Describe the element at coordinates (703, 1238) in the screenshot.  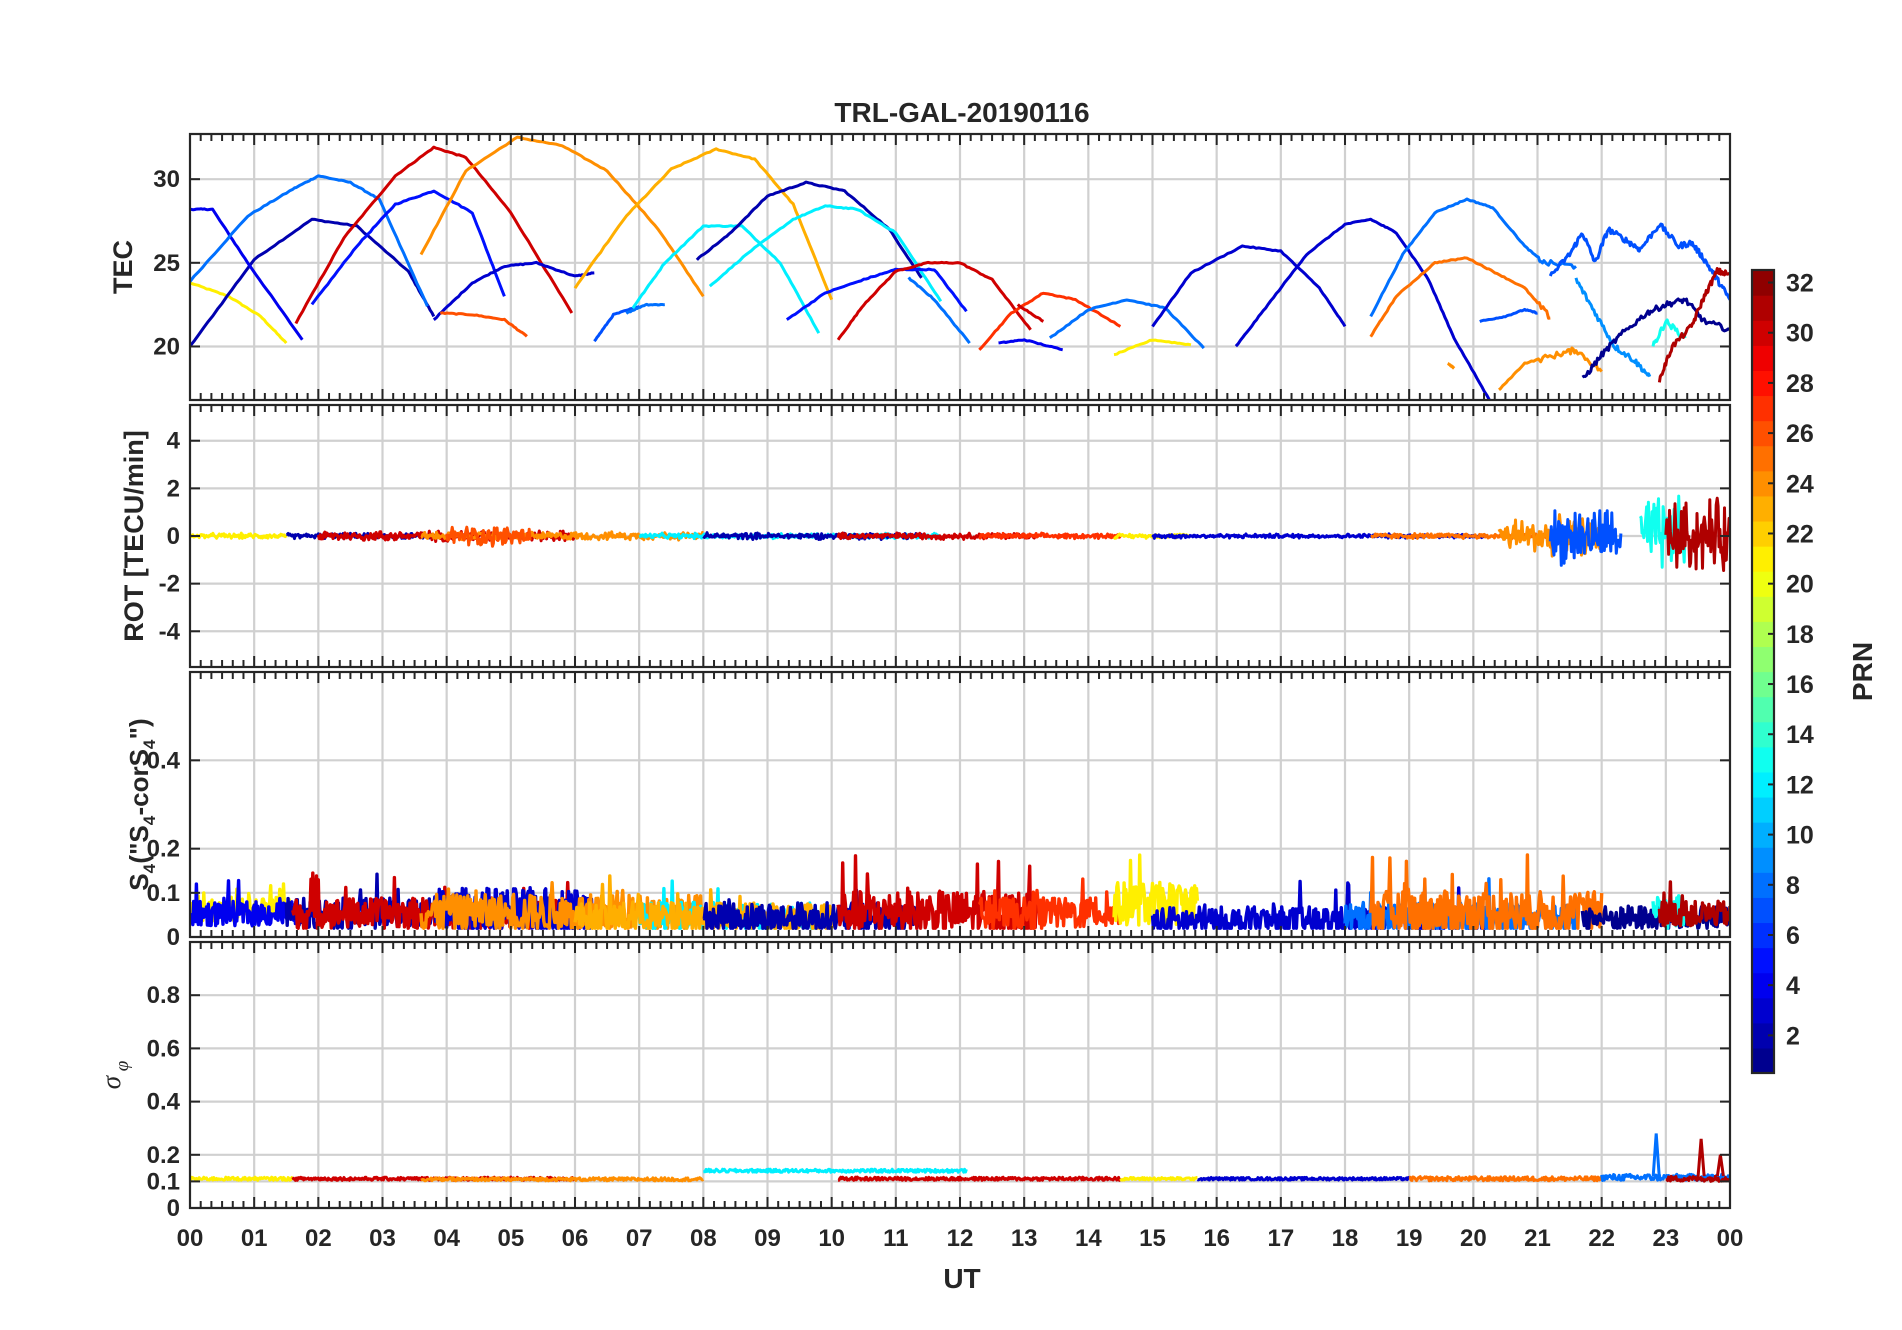
I see `x-tick-label: 08` at that location.